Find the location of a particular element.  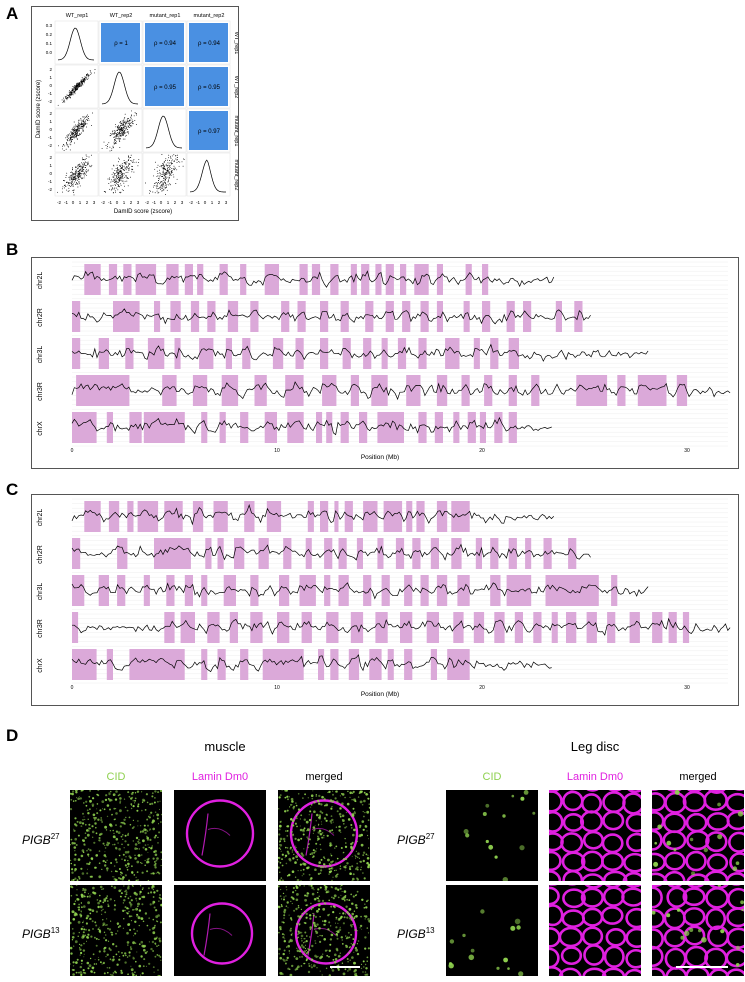

correlation-value: ρ = 0.95 is located at coordinates (209, 88).